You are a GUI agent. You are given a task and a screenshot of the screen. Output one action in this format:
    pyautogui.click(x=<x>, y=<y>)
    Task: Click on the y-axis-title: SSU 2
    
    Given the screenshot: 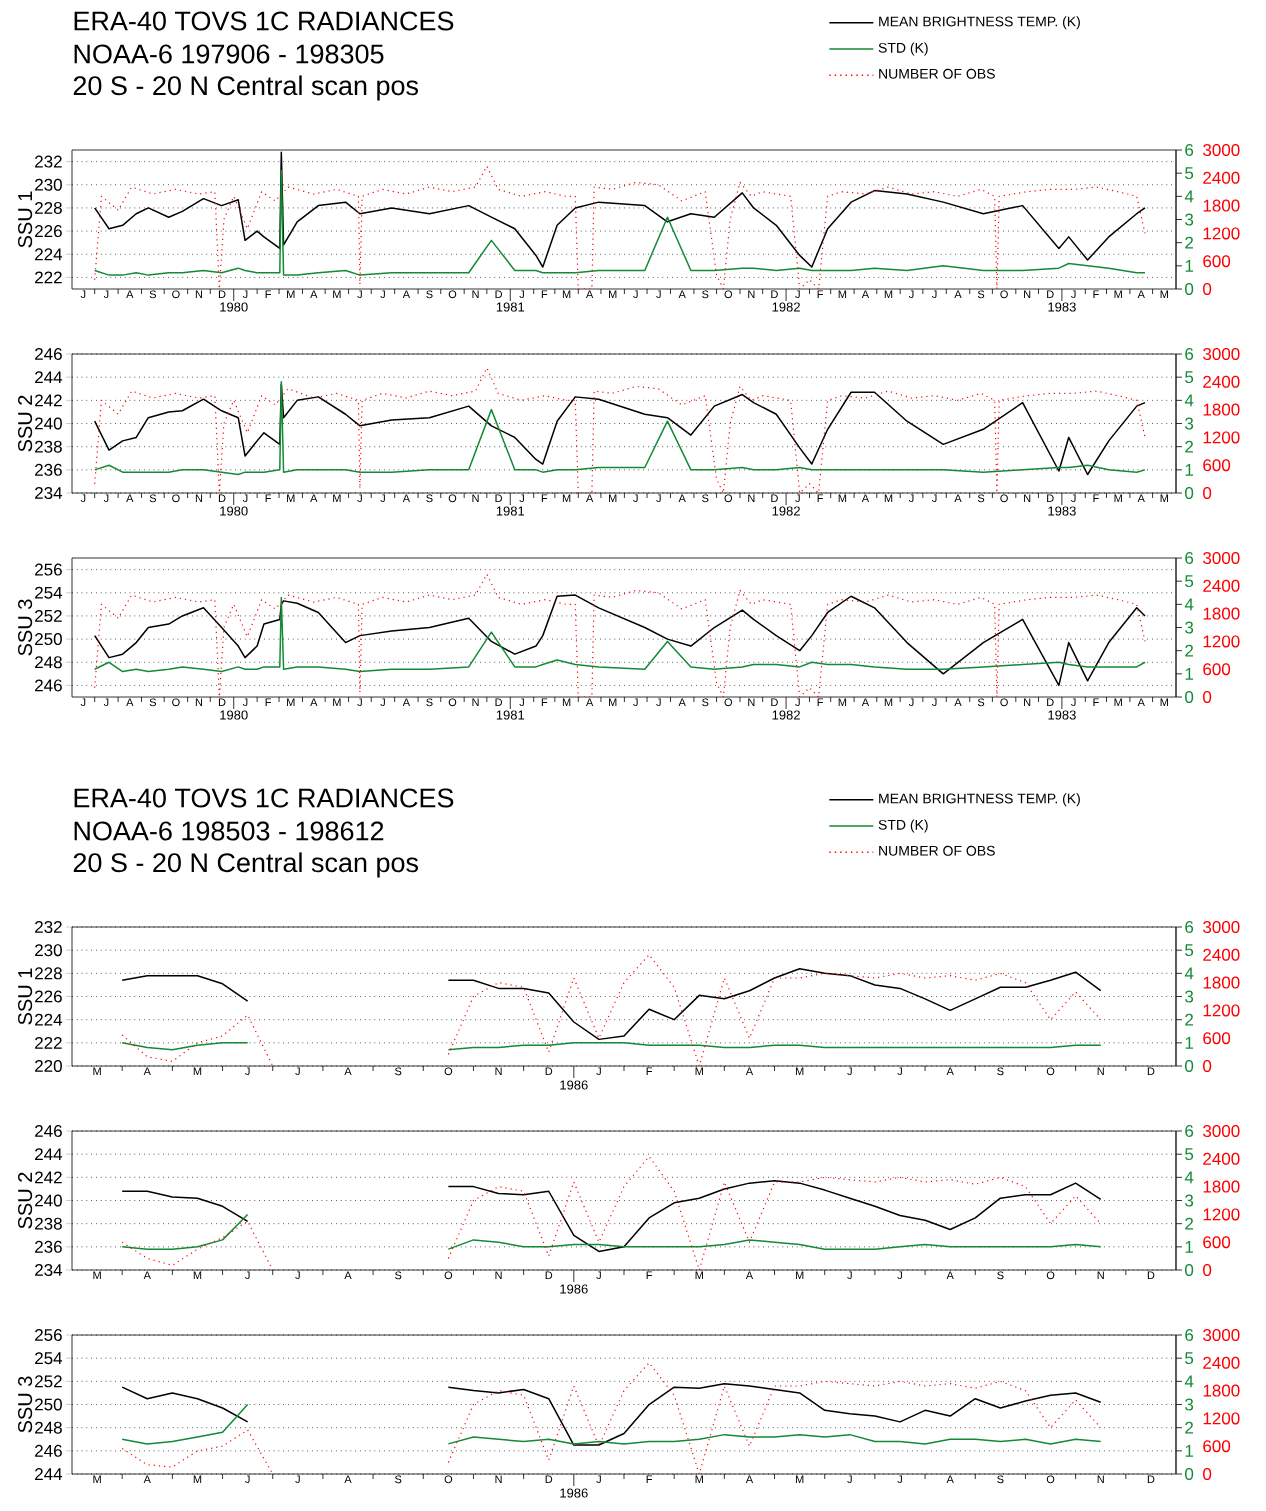 What is the action you would take?
    pyautogui.click(x=25, y=423)
    